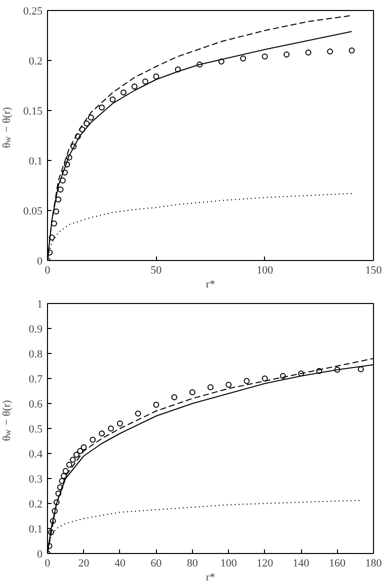 This screenshot has height=587, width=383. I want to click on x-tick-label: 180, so click(373, 564).